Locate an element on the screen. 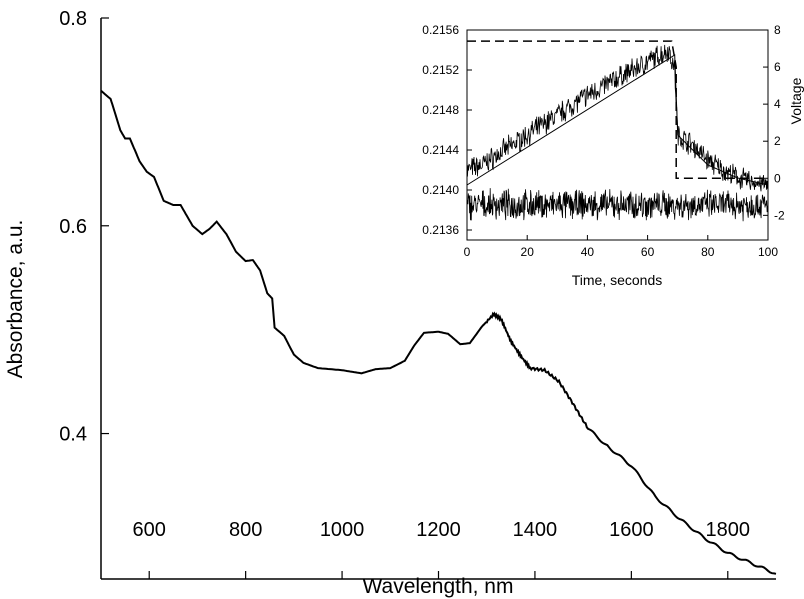 The image size is (804, 599). inset-right-tick-label: 2 is located at coordinates (777, 141).